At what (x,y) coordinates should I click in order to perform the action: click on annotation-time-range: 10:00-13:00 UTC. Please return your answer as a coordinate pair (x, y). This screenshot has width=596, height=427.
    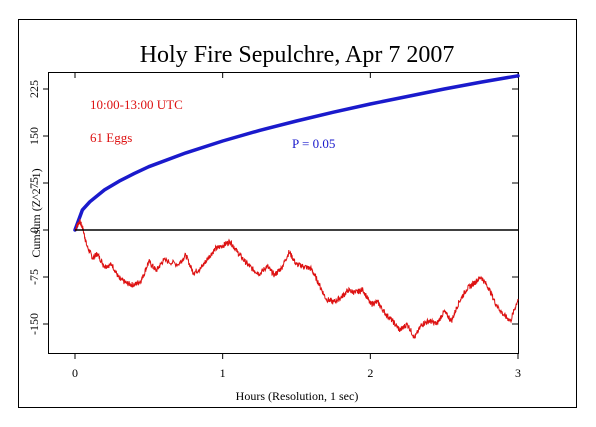
    Looking at the image, I should click on (136, 104).